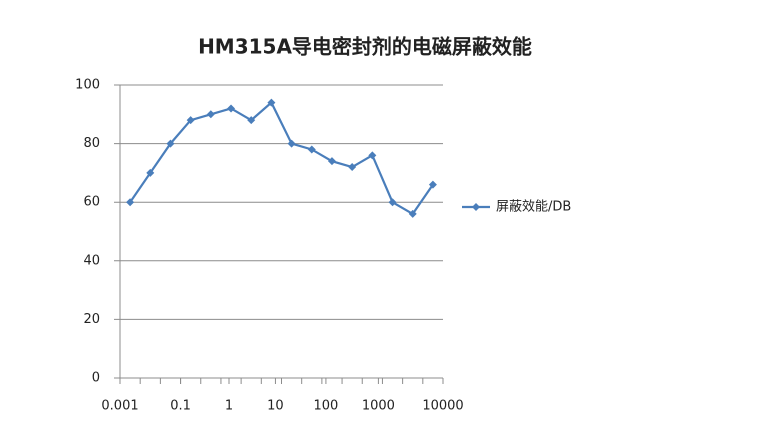 The image size is (760, 435). Describe the element at coordinates (91, 319) in the screenshot. I see `y-tick-label: 20` at that location.